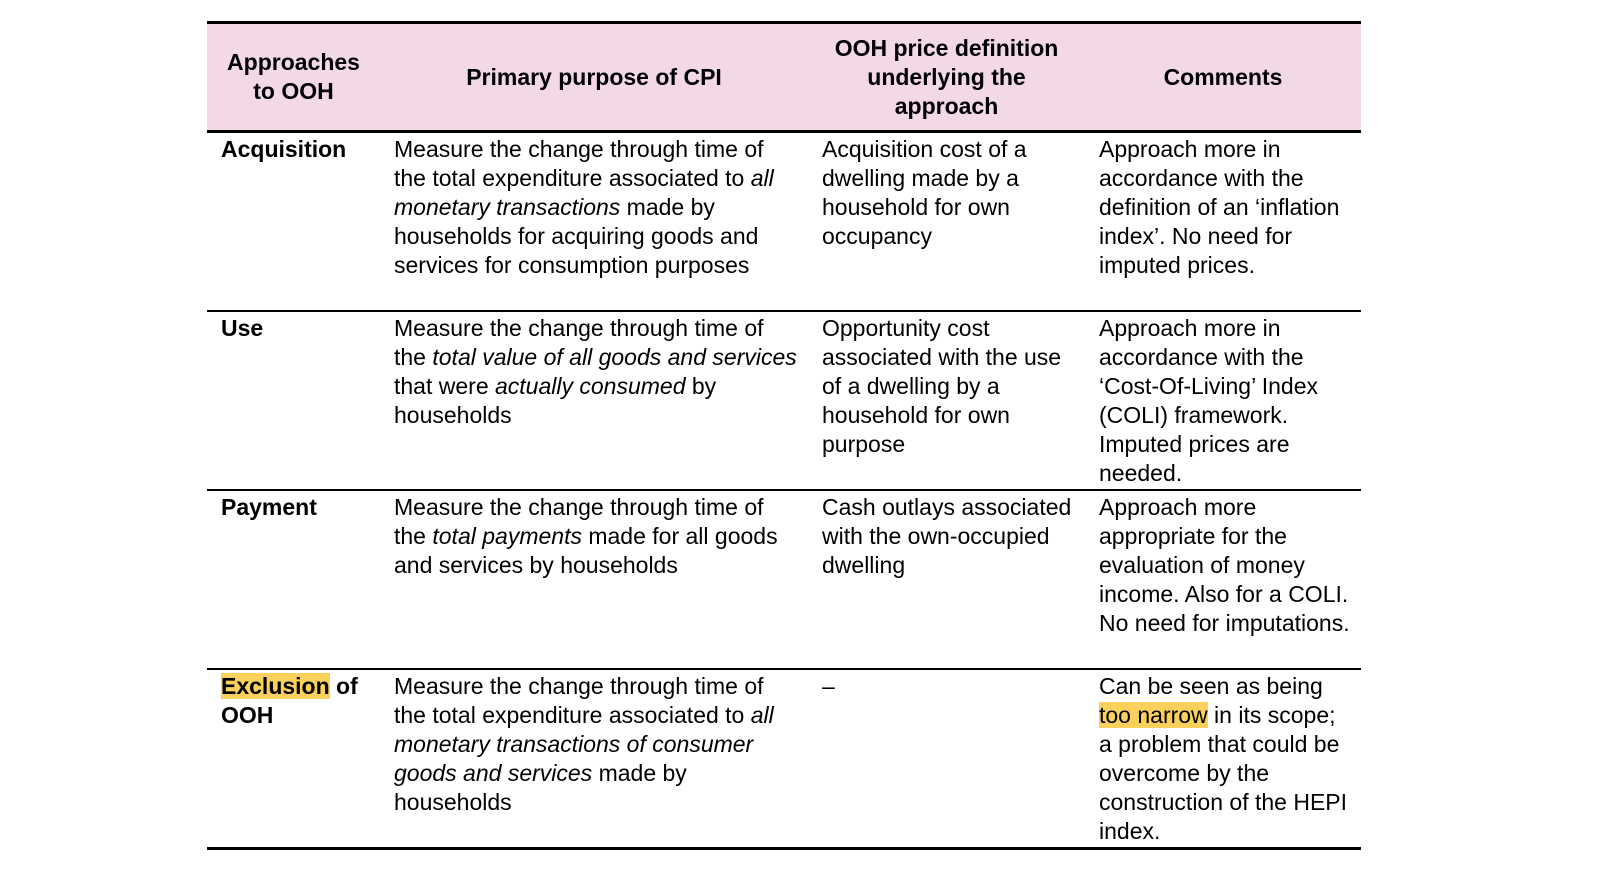  Describe the element at coordinates (540, 787) in the screenshot. I see `cell-text: made by households` at that location.